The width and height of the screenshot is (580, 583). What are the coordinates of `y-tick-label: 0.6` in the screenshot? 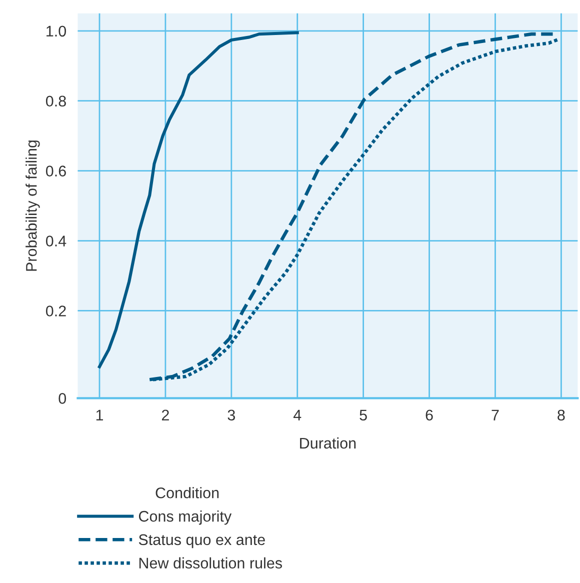 It's located at (56, 171).